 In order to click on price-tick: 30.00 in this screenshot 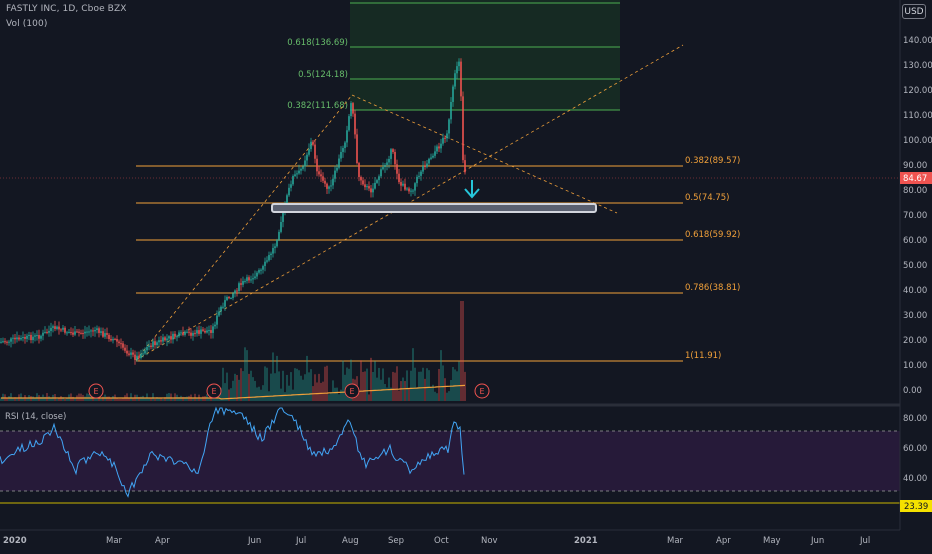, I will do `click(915, 316)`.